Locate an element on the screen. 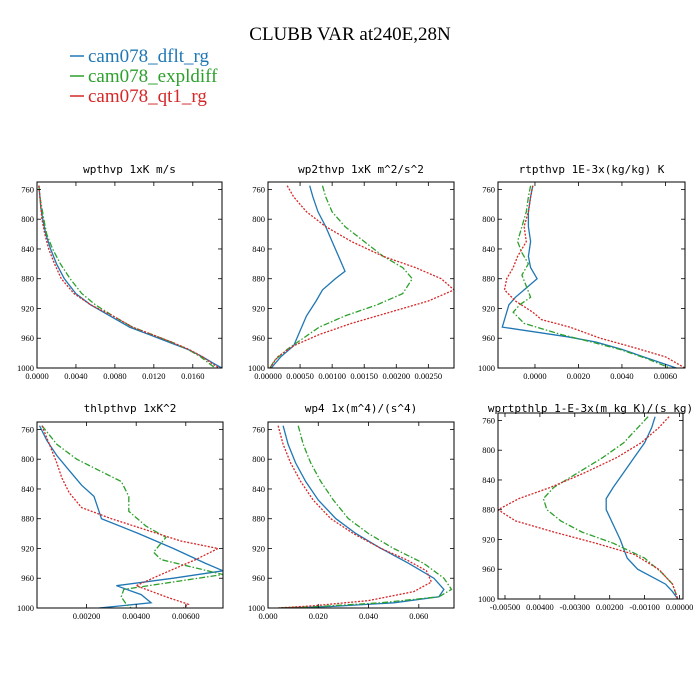  x-tick-label: 0.00050 is located at coordinates (300, 376).